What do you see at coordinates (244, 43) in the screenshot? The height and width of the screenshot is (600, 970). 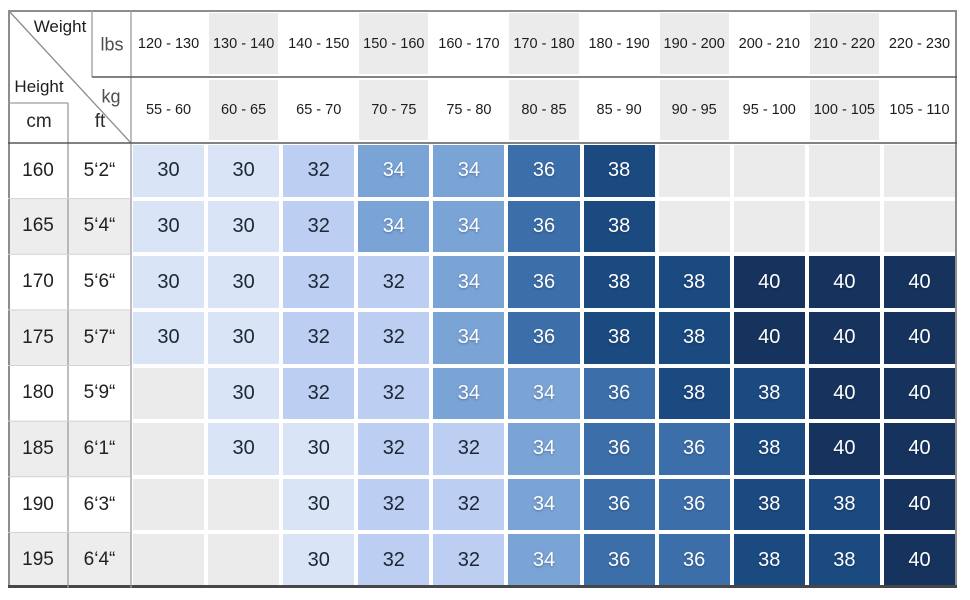 I see `lbs-range-header: 130 - 140` at bounding box center [244, 43].